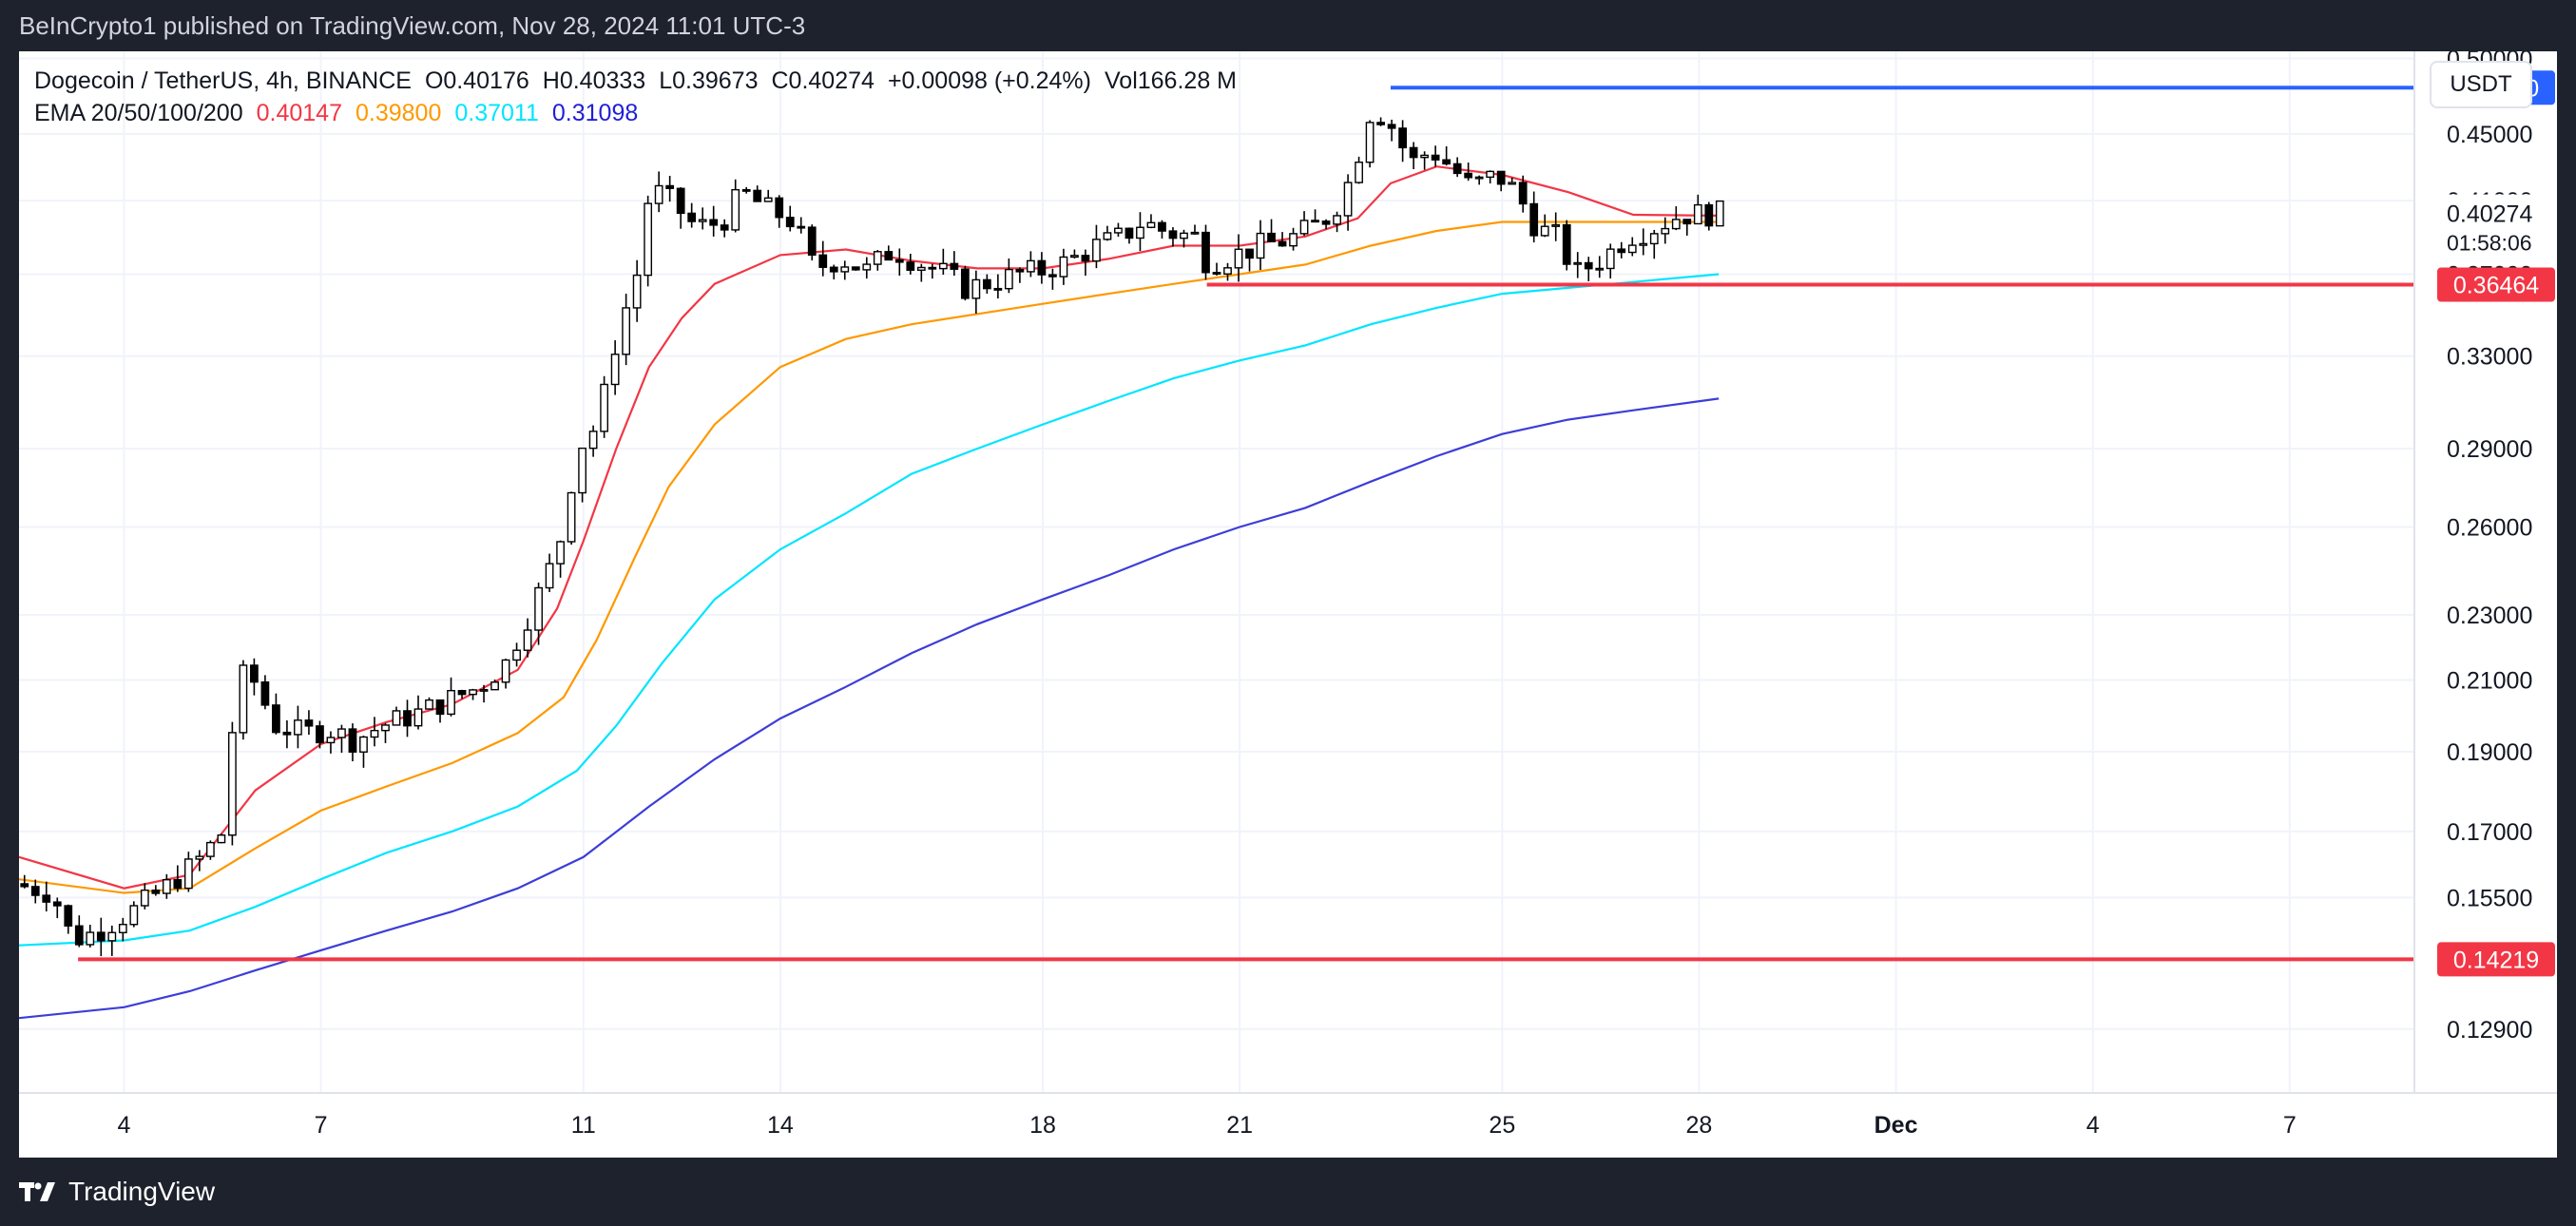 This screenshot has width=2576, height=1226. I want to click on price-tick-label: 0.29000, so click(2489, 450).